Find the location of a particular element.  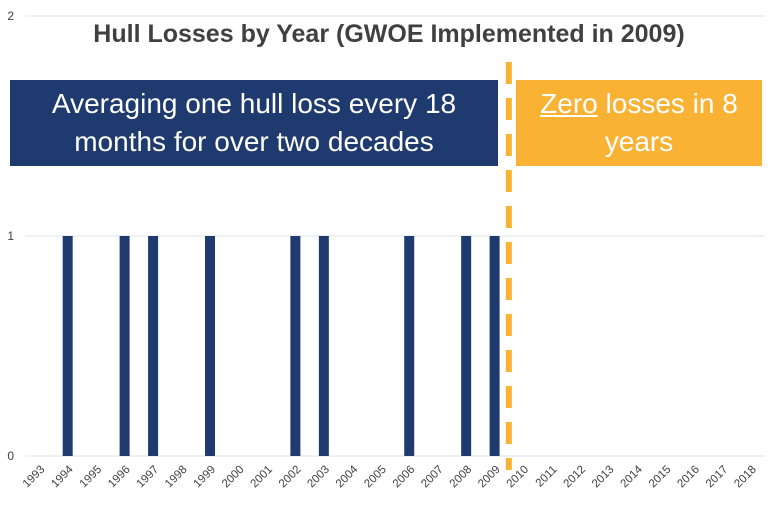

x-tick-label: 2003 is located at coordinates (318, 477).